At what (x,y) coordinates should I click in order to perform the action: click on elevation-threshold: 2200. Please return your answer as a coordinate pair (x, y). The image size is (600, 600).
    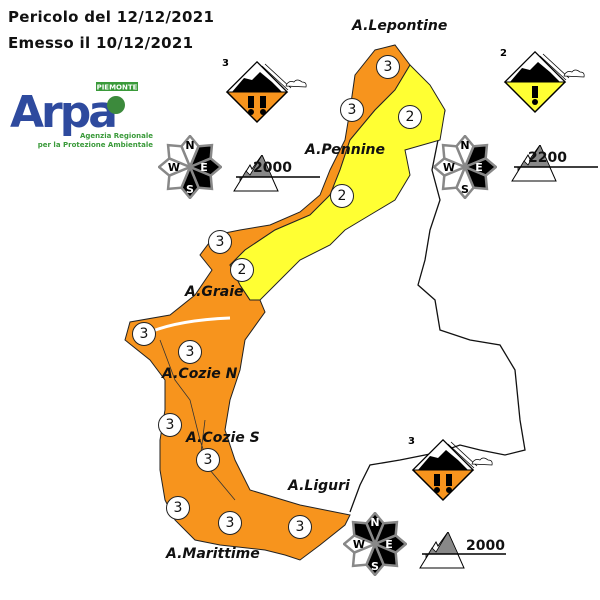
    Looking at the image, I should click on (547, 158).